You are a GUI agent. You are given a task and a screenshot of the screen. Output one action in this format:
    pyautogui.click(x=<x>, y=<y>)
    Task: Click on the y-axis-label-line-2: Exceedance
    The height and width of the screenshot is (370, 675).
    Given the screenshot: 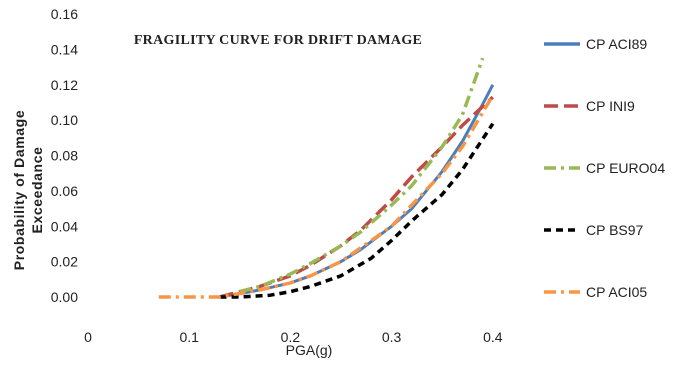 What is the action you would take?
    pyautogui.click(x=37, y=190)
    